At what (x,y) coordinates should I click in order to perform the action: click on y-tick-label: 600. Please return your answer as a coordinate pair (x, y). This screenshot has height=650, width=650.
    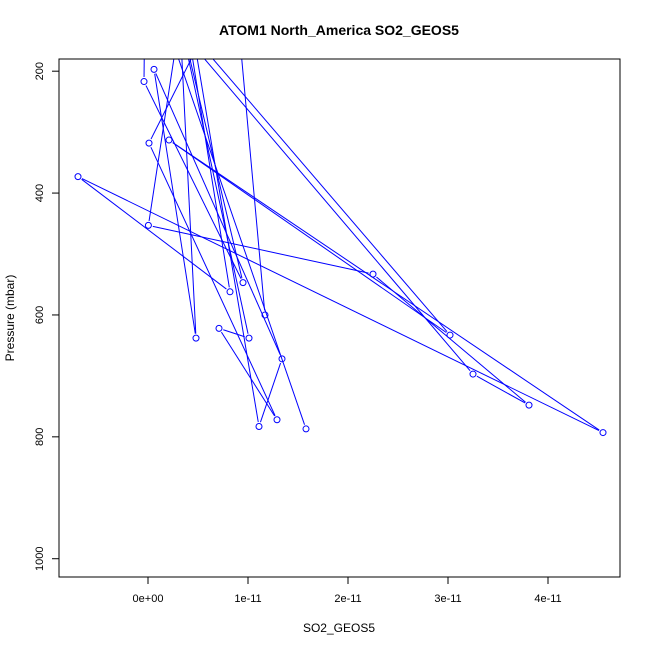
    Looking at the image, I should click on (40, 315).